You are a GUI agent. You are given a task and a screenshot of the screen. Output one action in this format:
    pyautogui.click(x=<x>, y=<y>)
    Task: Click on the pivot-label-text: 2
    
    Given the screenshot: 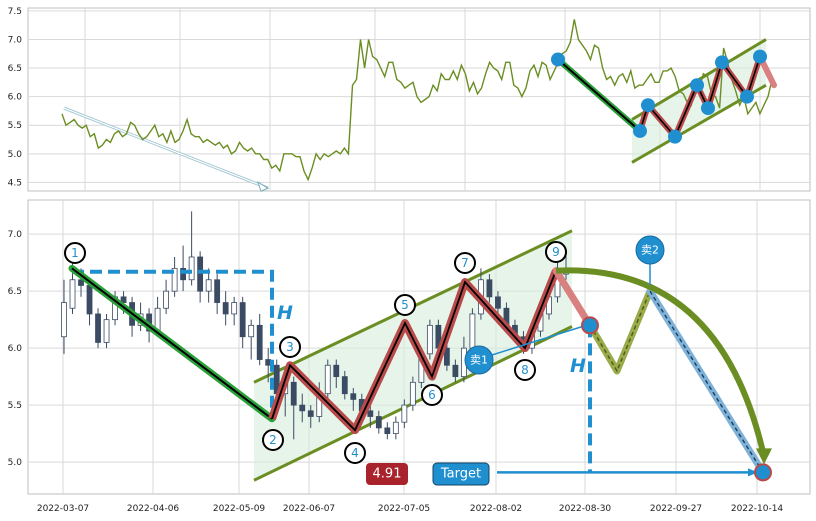 What is the action you would take?
    pyautogui.click(x=273, y=440)
    